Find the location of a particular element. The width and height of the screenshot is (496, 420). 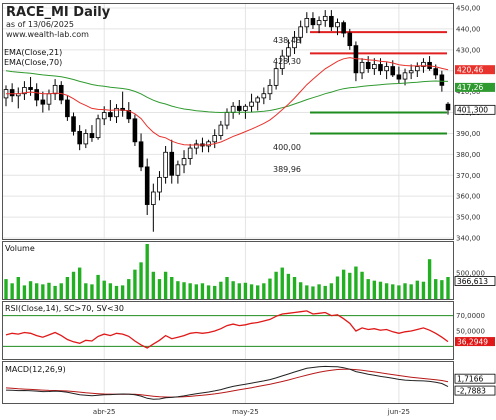

price-tick-label: 440,00 is located at coordinates (468, 29).